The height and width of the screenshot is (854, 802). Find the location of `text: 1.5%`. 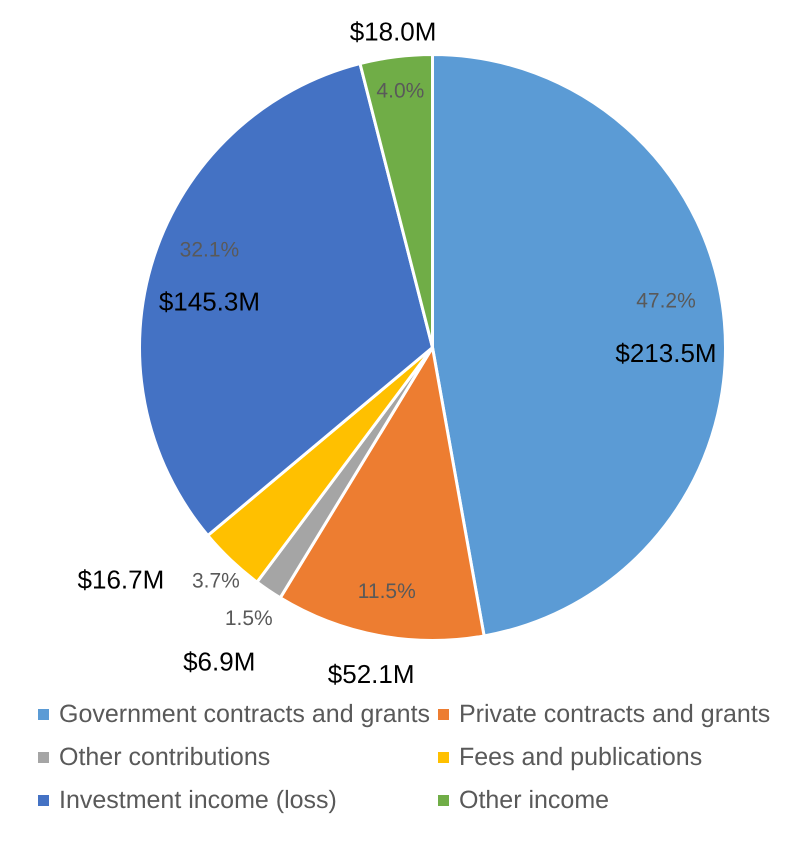

text: 1.5% is located at coordinates (248, 618).